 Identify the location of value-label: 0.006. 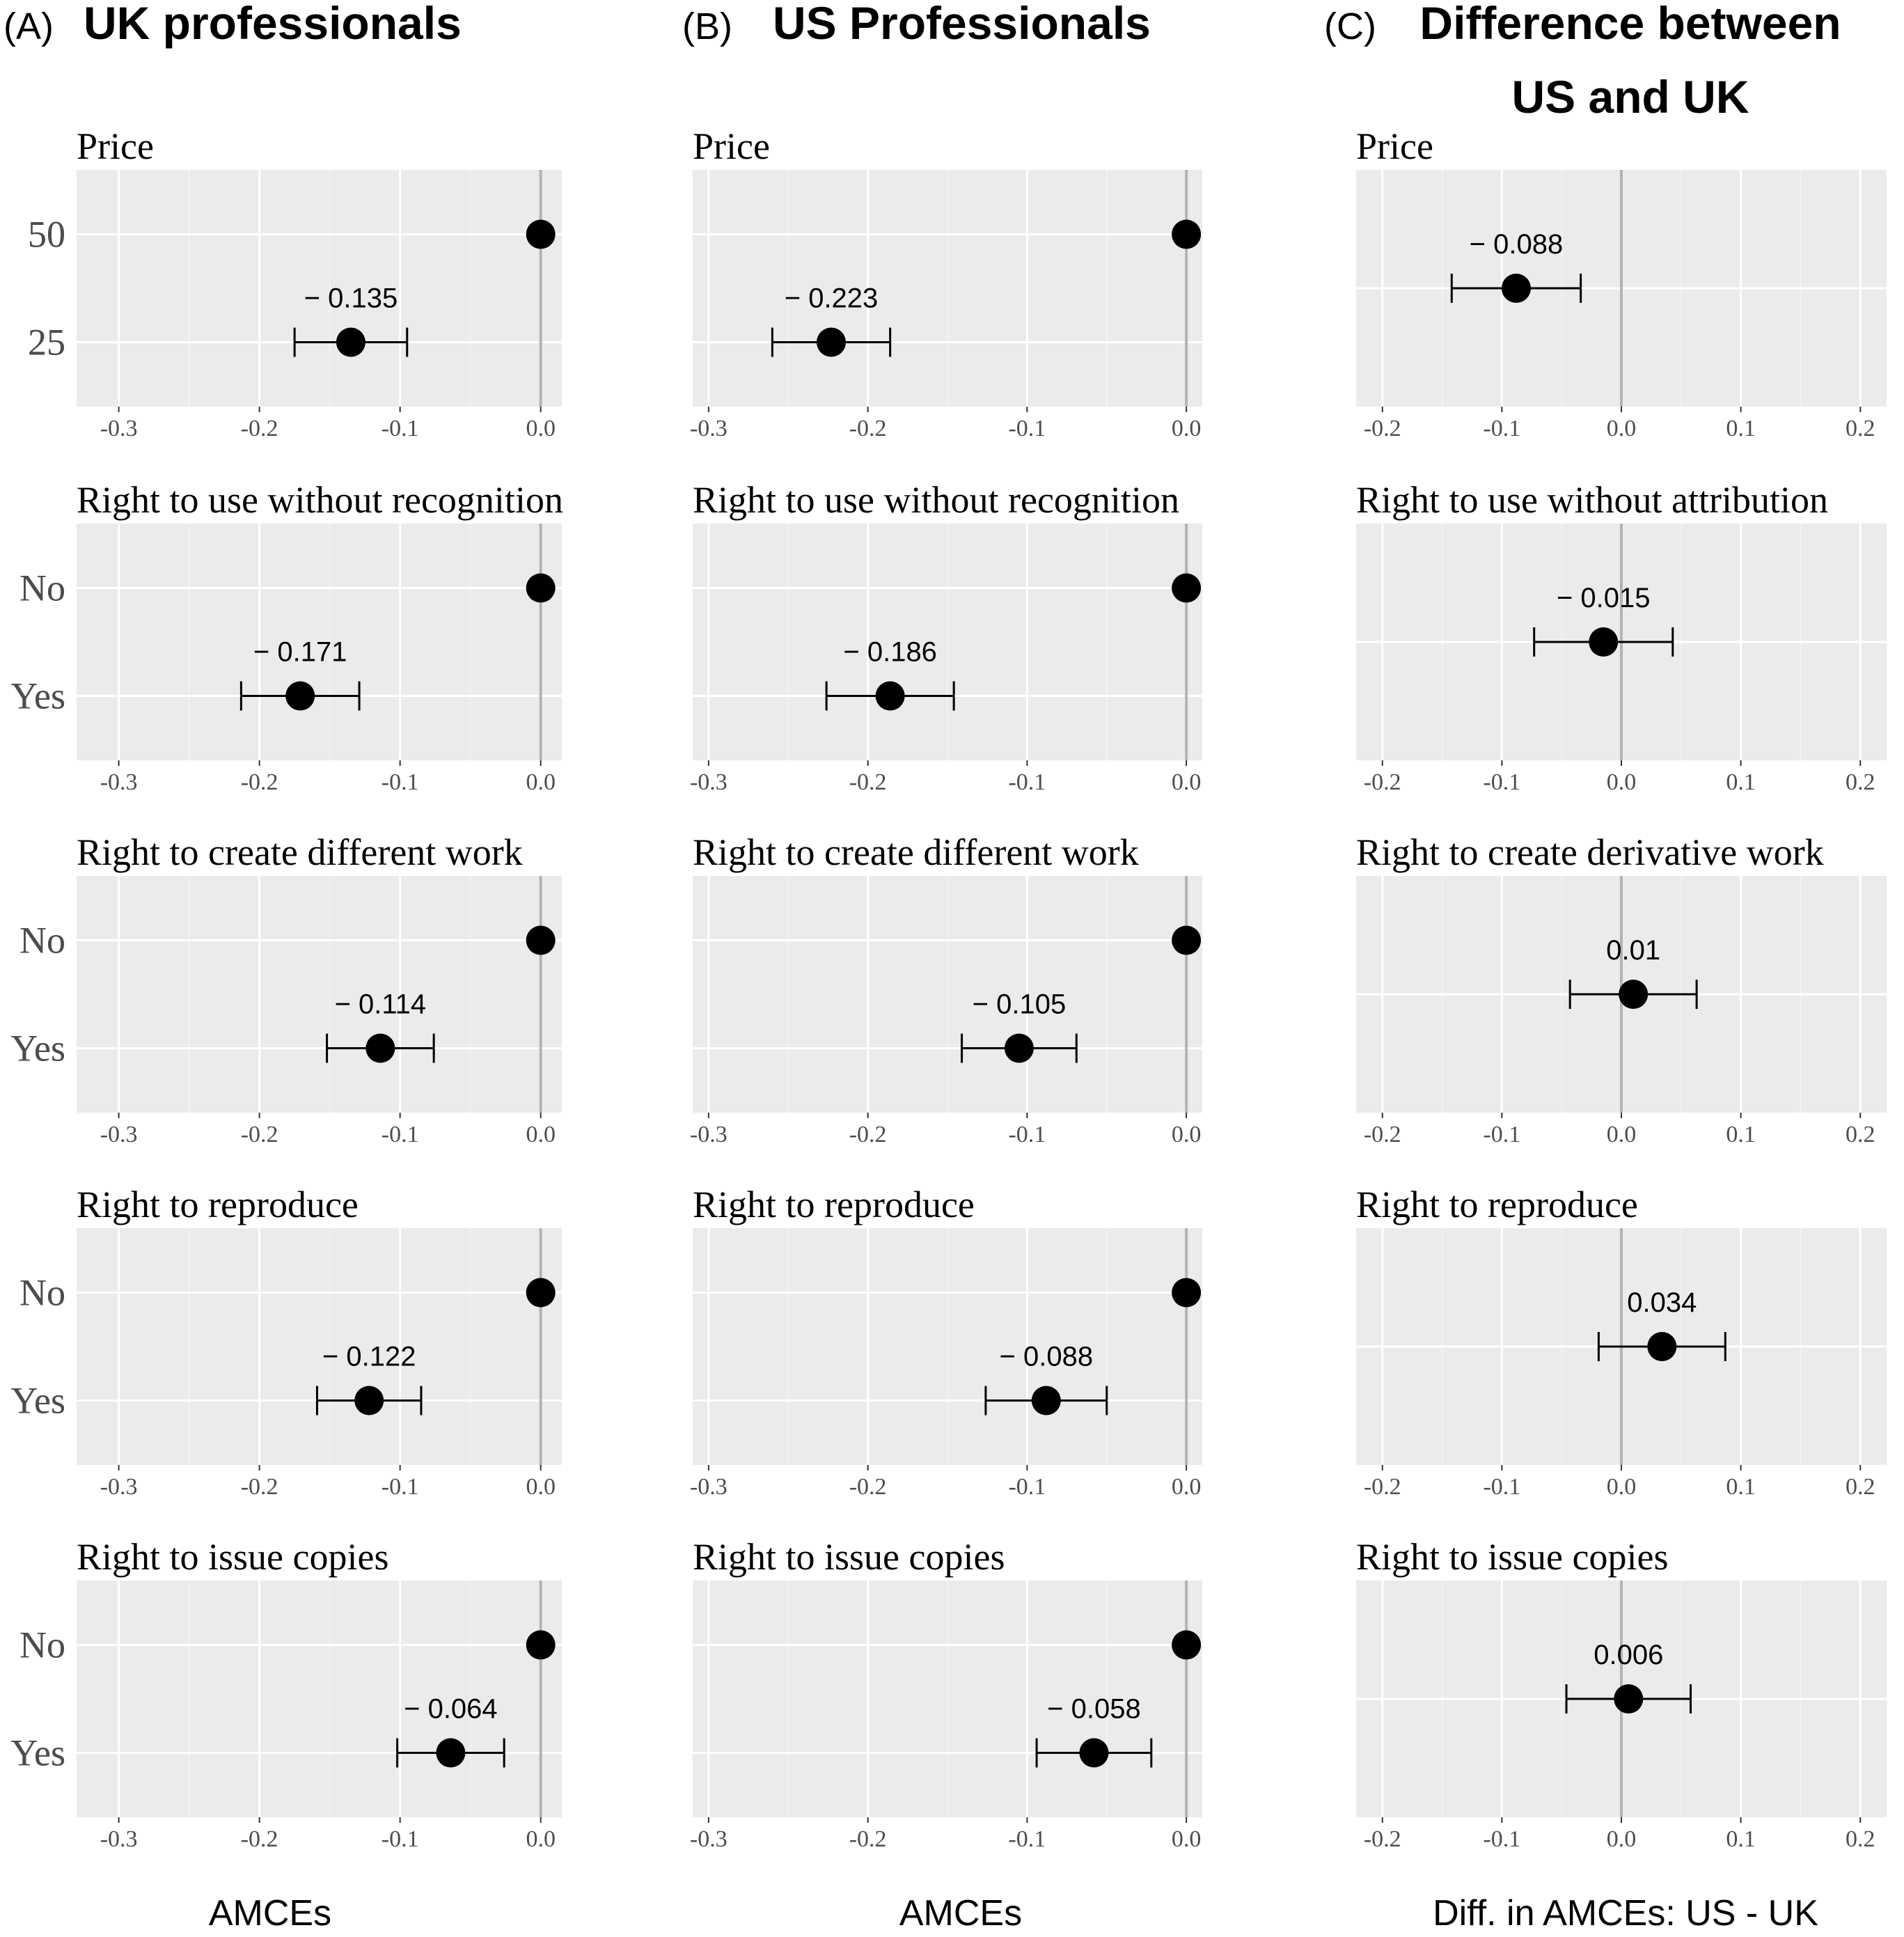
(1628, 1655).